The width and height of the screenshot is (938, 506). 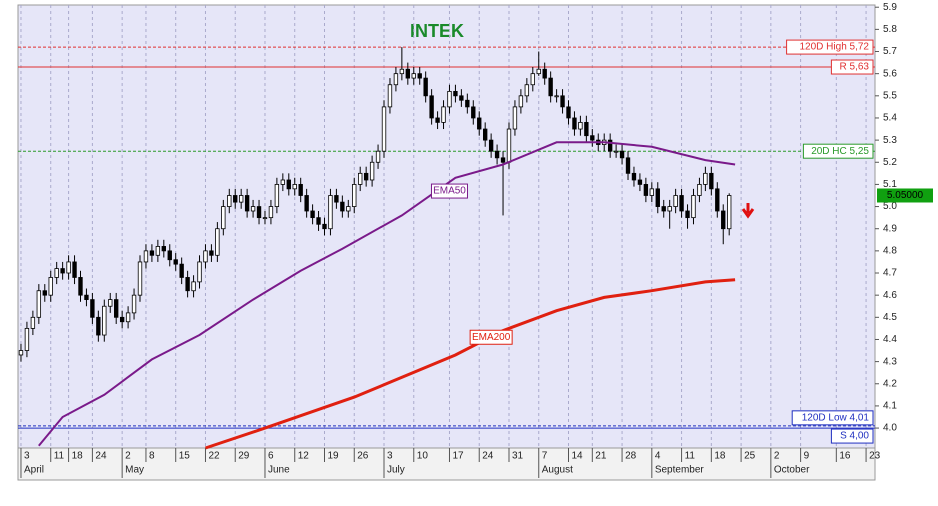 What do you see at coordinates (152, 456) in the screenshot?
I see `x-tick-label: 8` at bounding box center [152, 456].